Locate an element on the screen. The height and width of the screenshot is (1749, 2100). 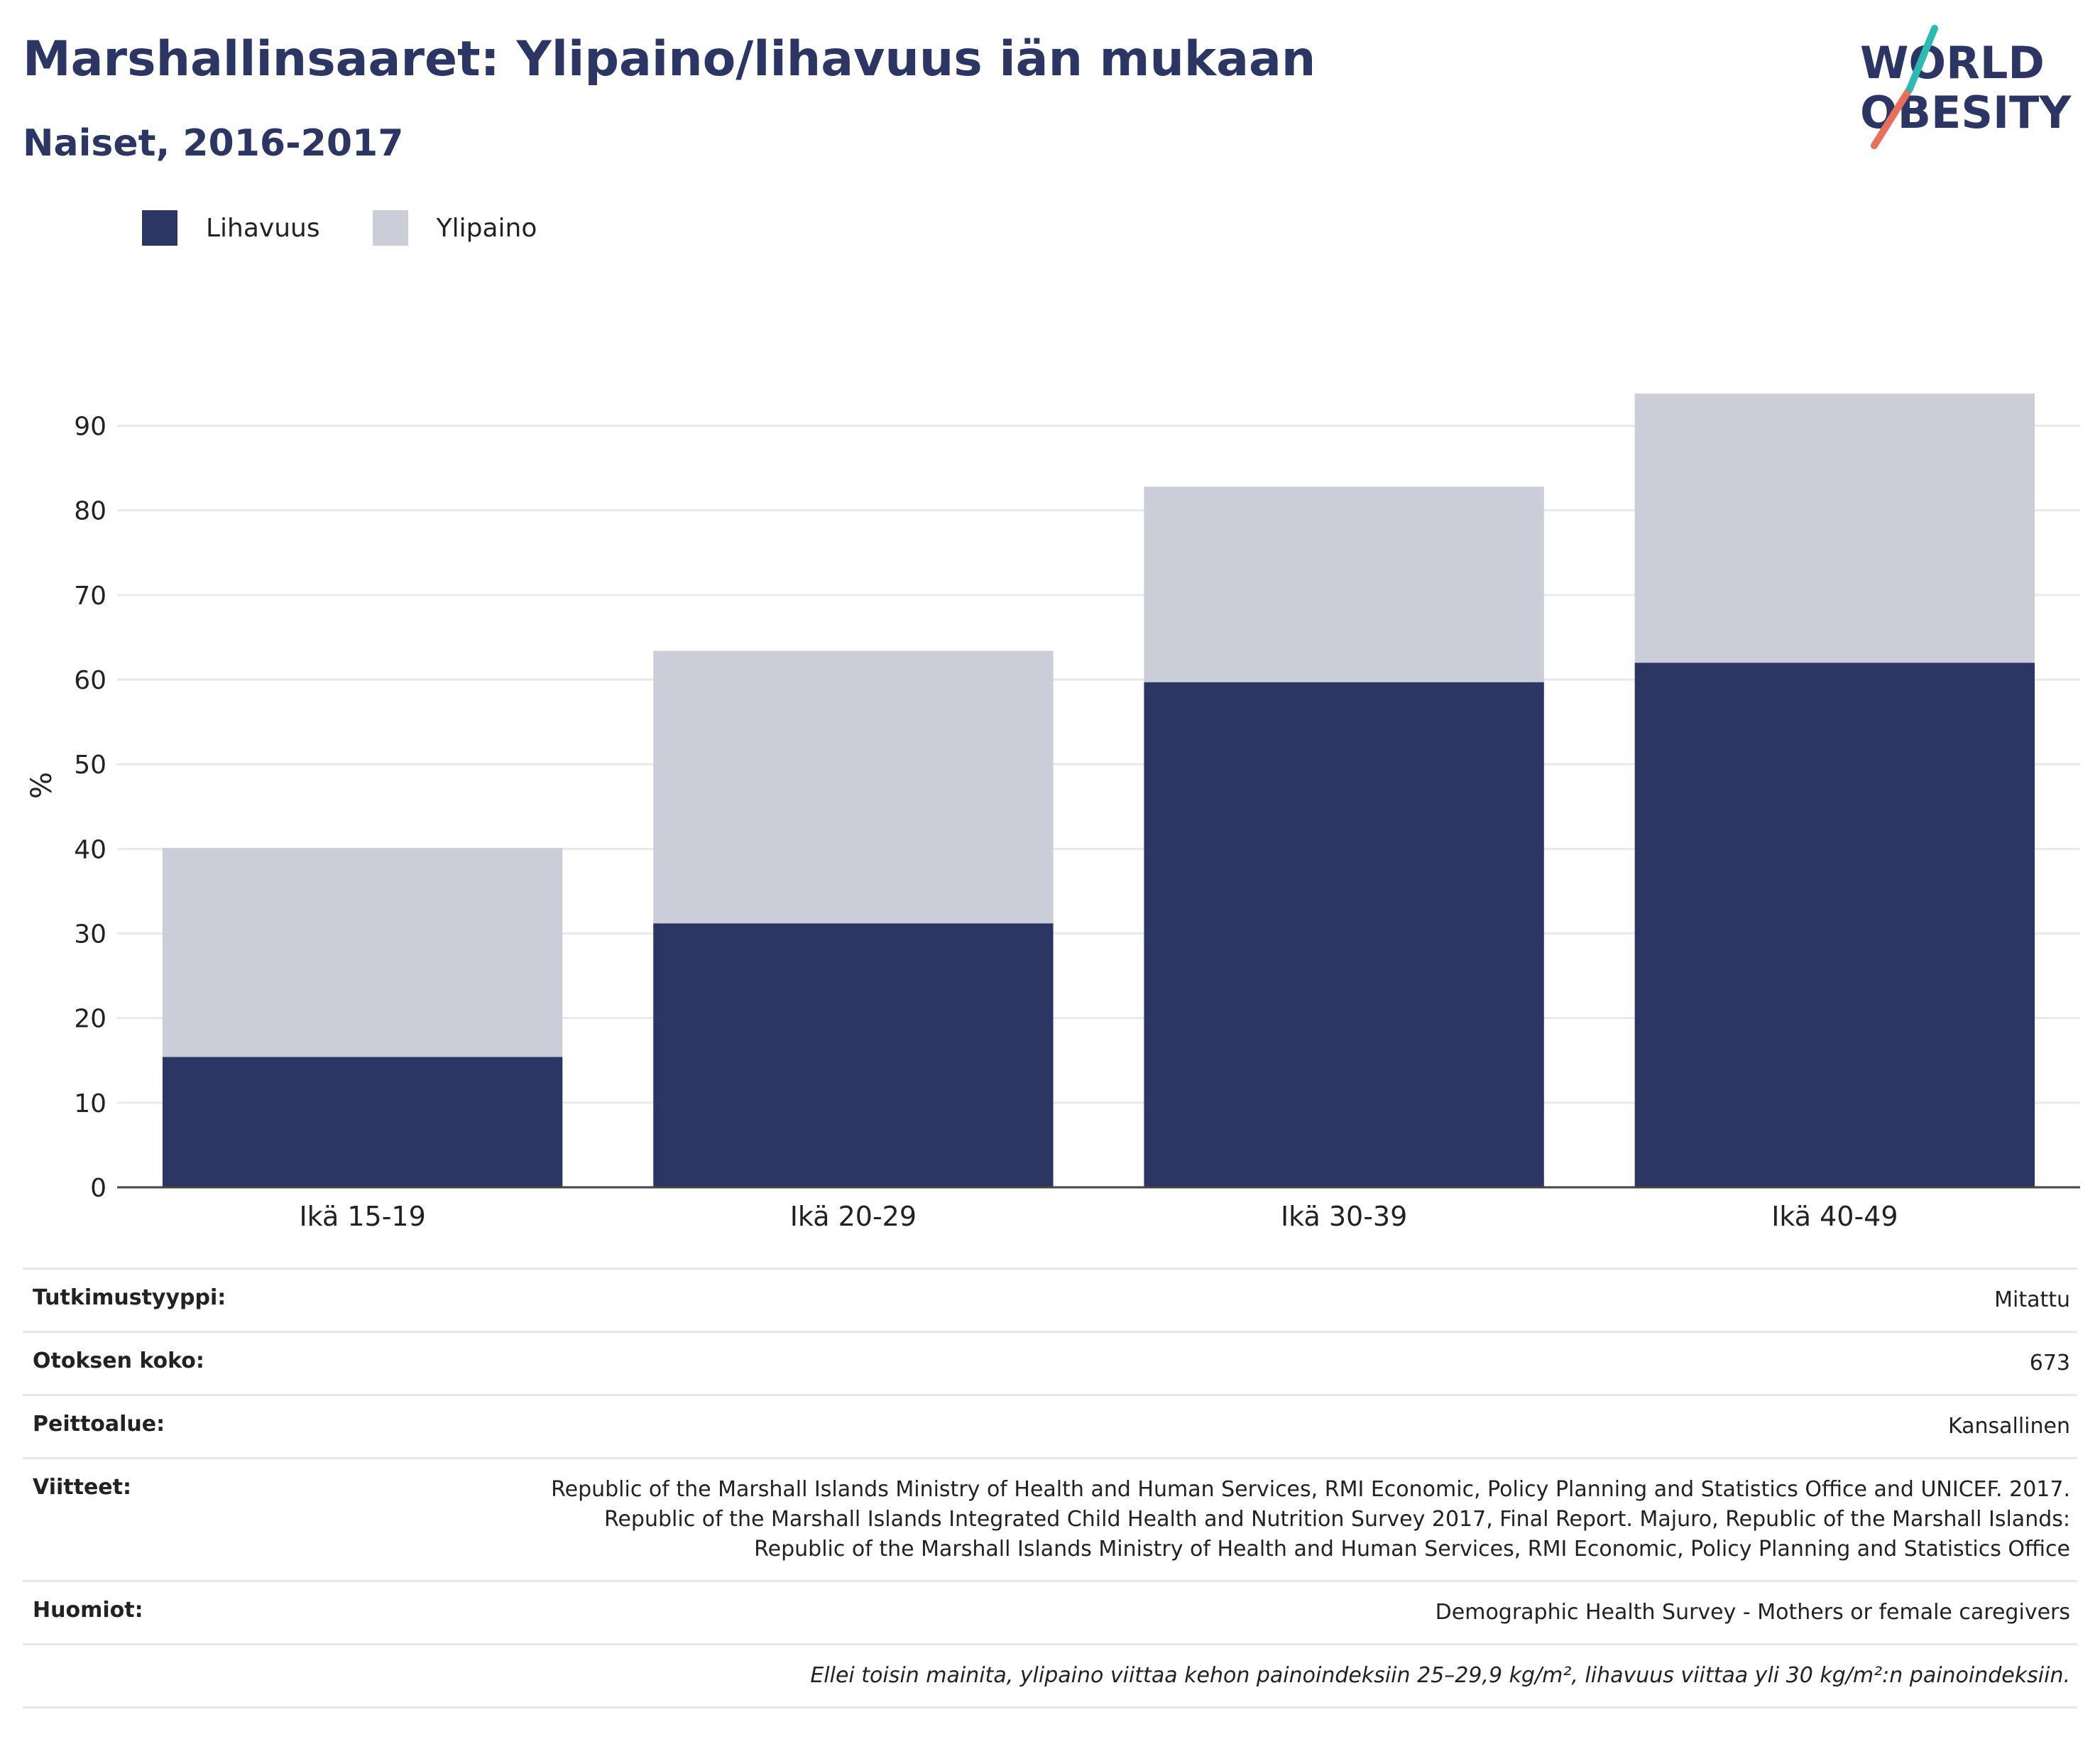
legend-item-lihavuus: Lihavuus is located at coordinates (231, 228).